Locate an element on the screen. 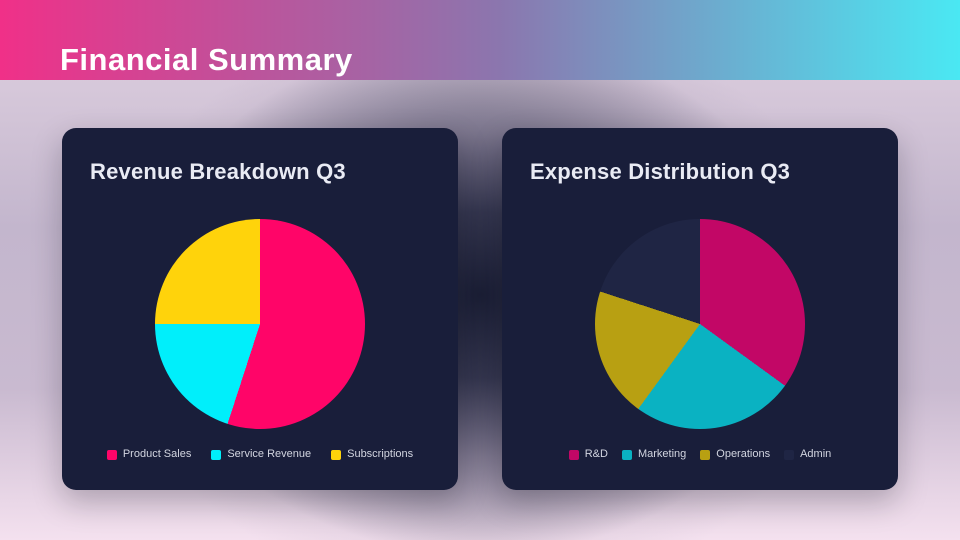  expense-chart-title: Expense Distribution Q3 is located at coordinates (660, 171).